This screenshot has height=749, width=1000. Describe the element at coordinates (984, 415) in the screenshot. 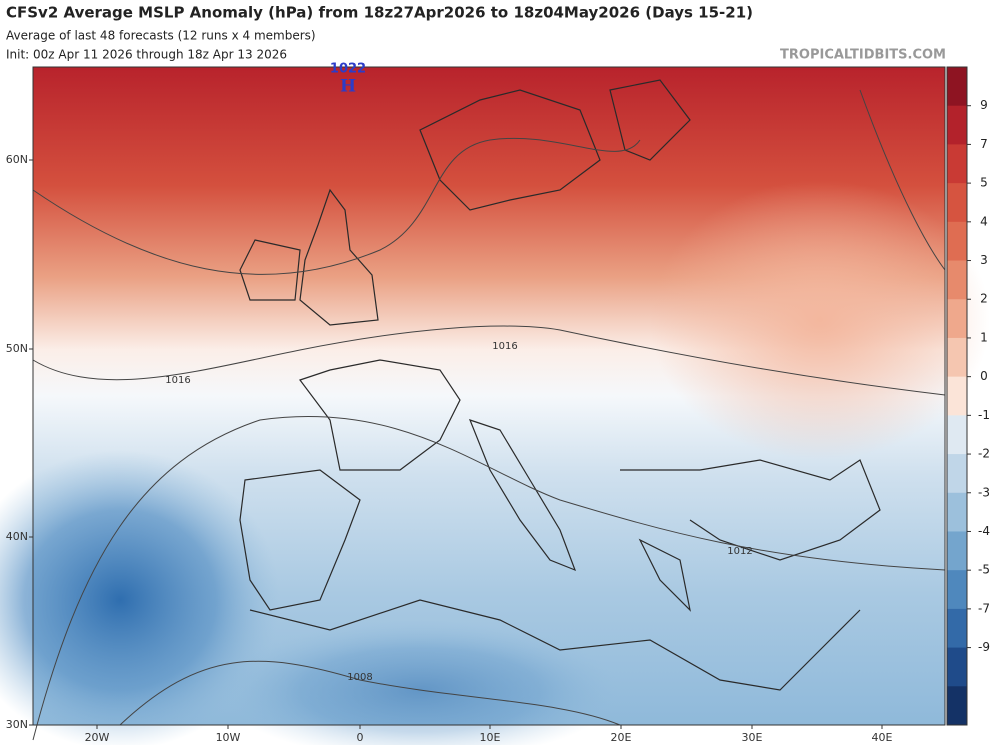

I see `colorbar-label: -1` at that location.